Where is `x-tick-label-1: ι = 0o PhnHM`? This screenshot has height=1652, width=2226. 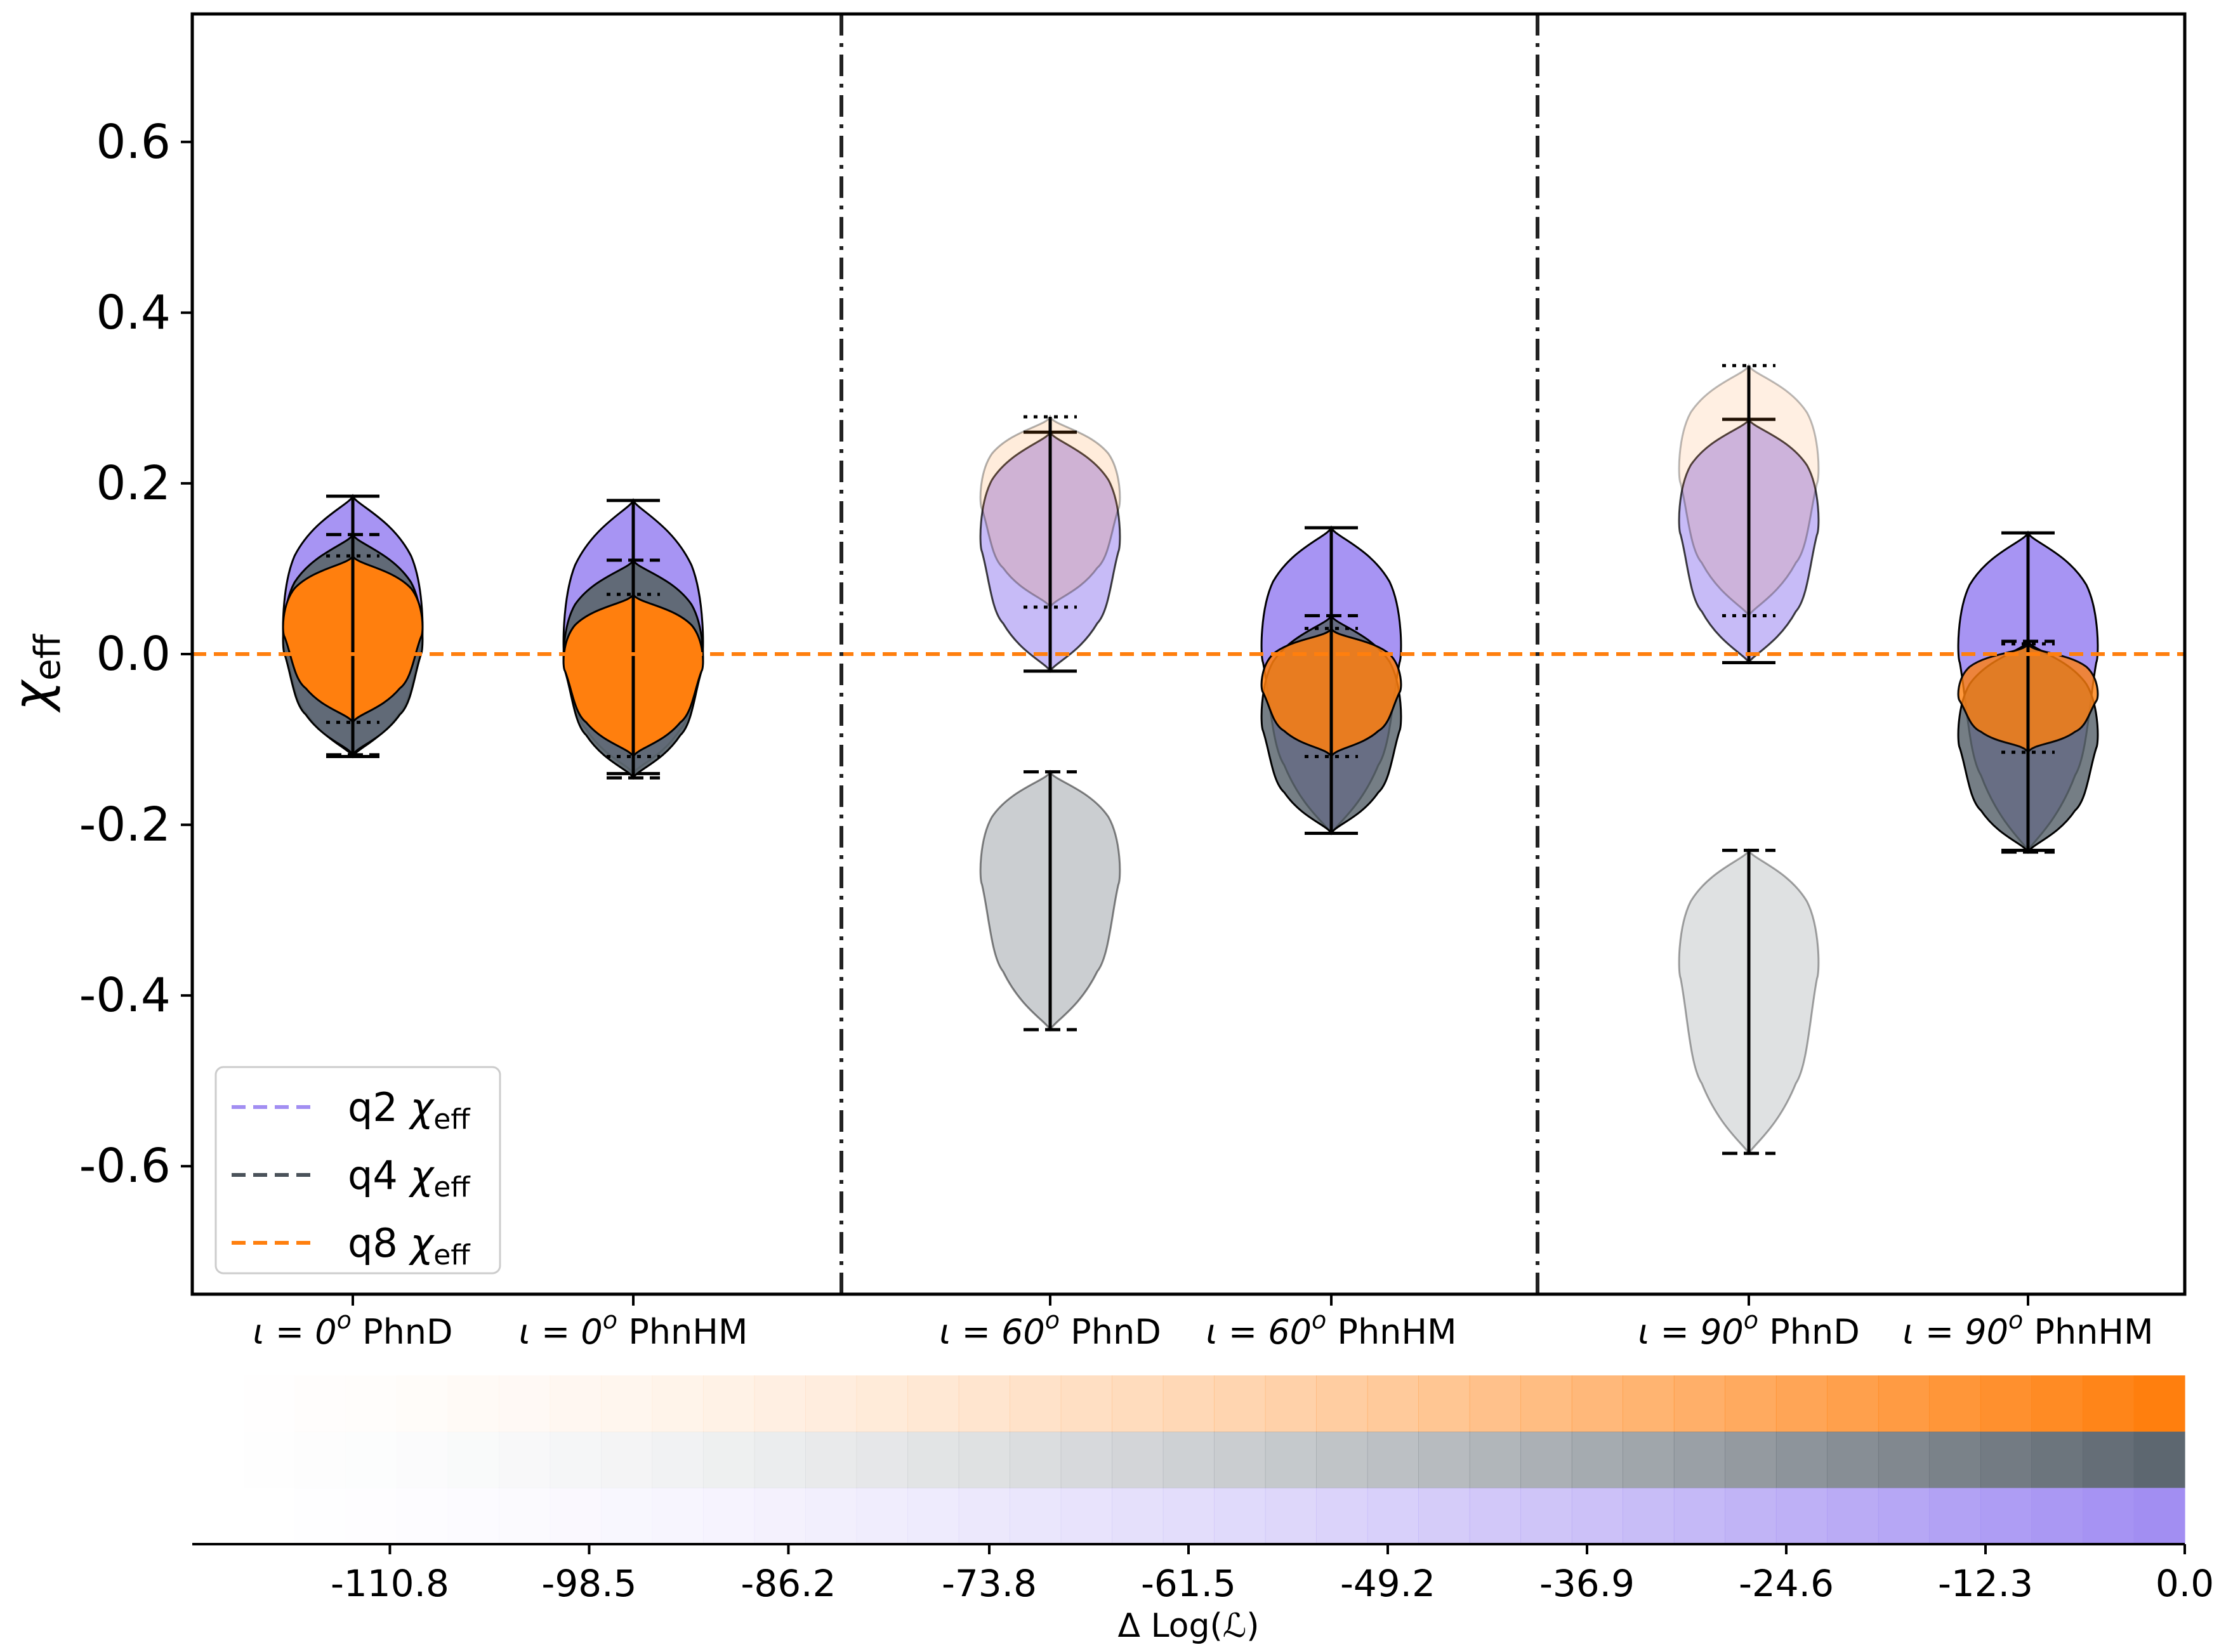
x-tick-label-1: ι = 0o PhnHM is located at coordinates (633, 1329).